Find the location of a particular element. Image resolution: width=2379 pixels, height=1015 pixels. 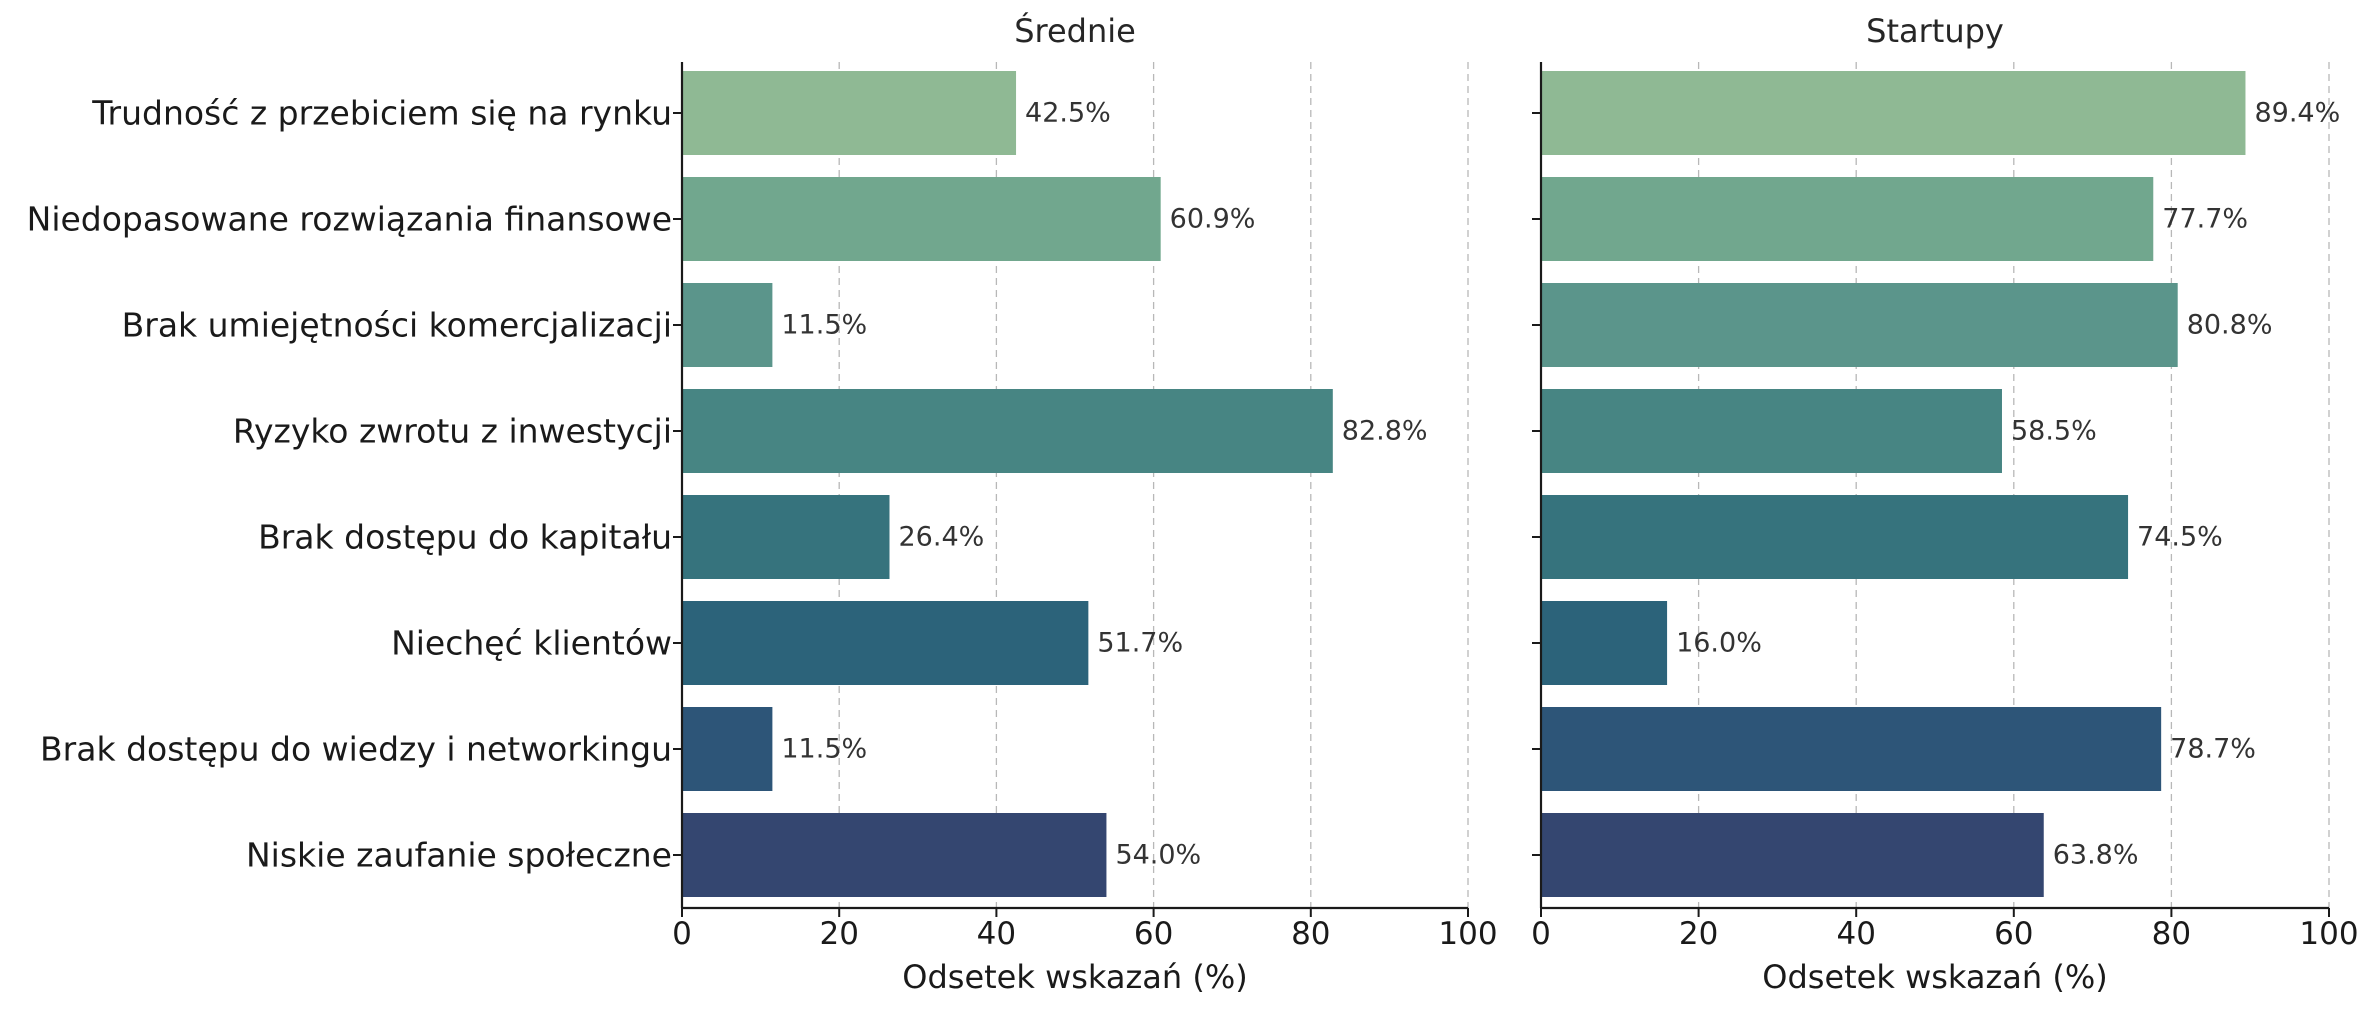

category-label: Trudność z przebiciem się na rynku is located at coordinates (381, 113).